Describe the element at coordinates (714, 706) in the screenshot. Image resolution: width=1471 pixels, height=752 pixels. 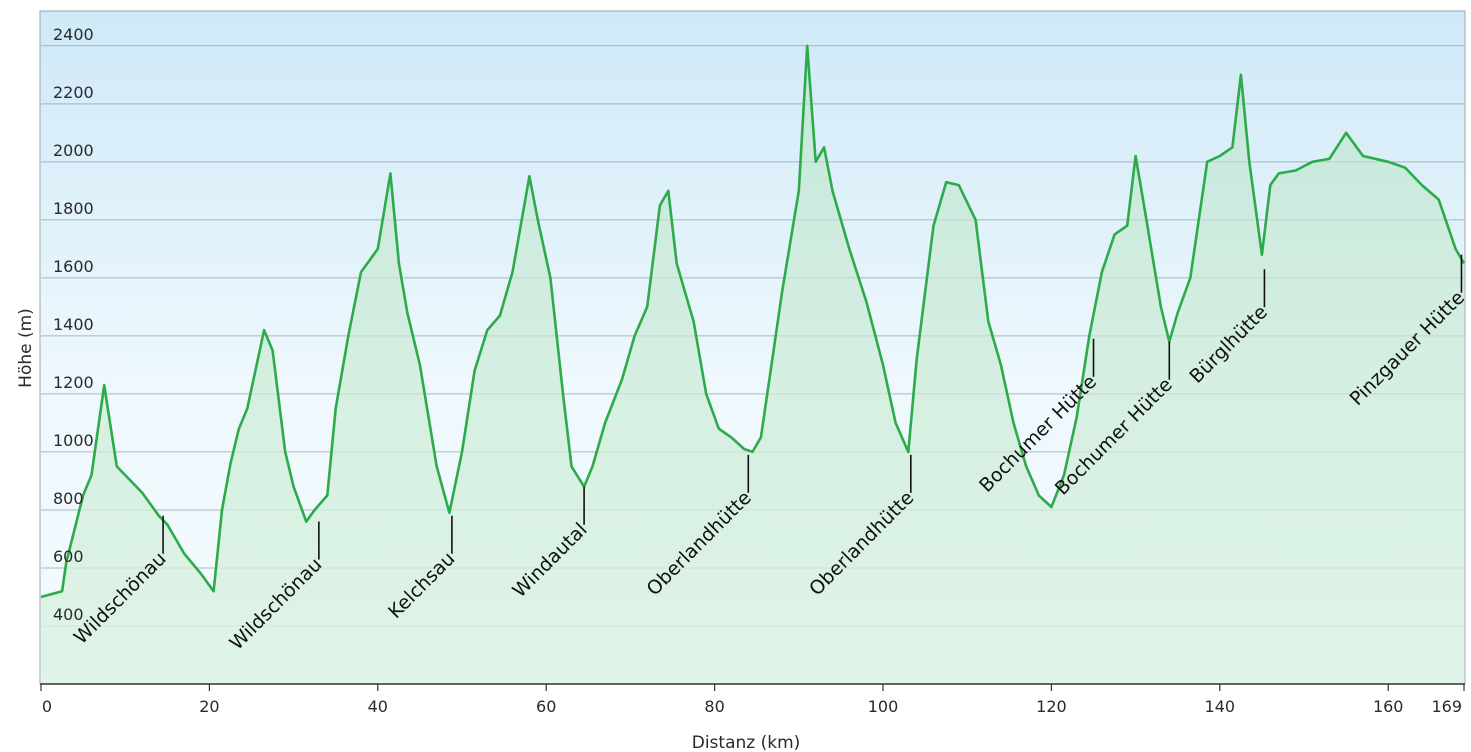
I see `x-tick-label: 80` at that location.